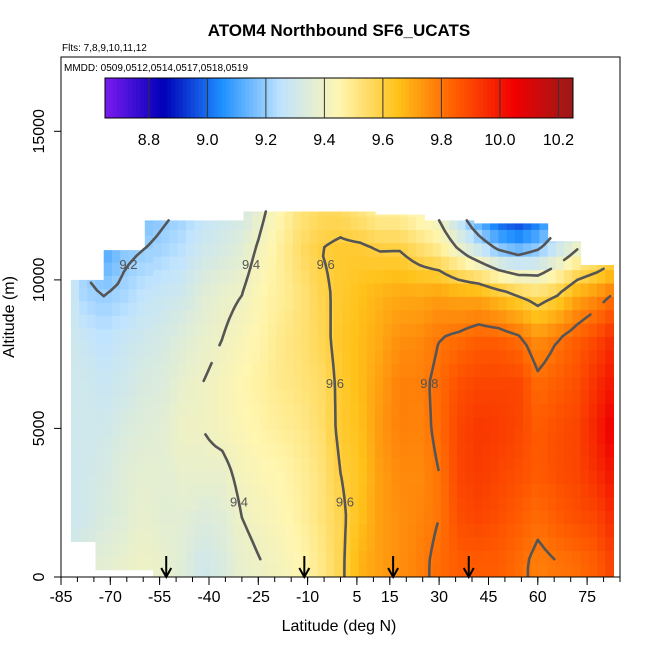 The width and height of the screenshot is (650, 650). I want to click on colorbar, so click(339, 98).